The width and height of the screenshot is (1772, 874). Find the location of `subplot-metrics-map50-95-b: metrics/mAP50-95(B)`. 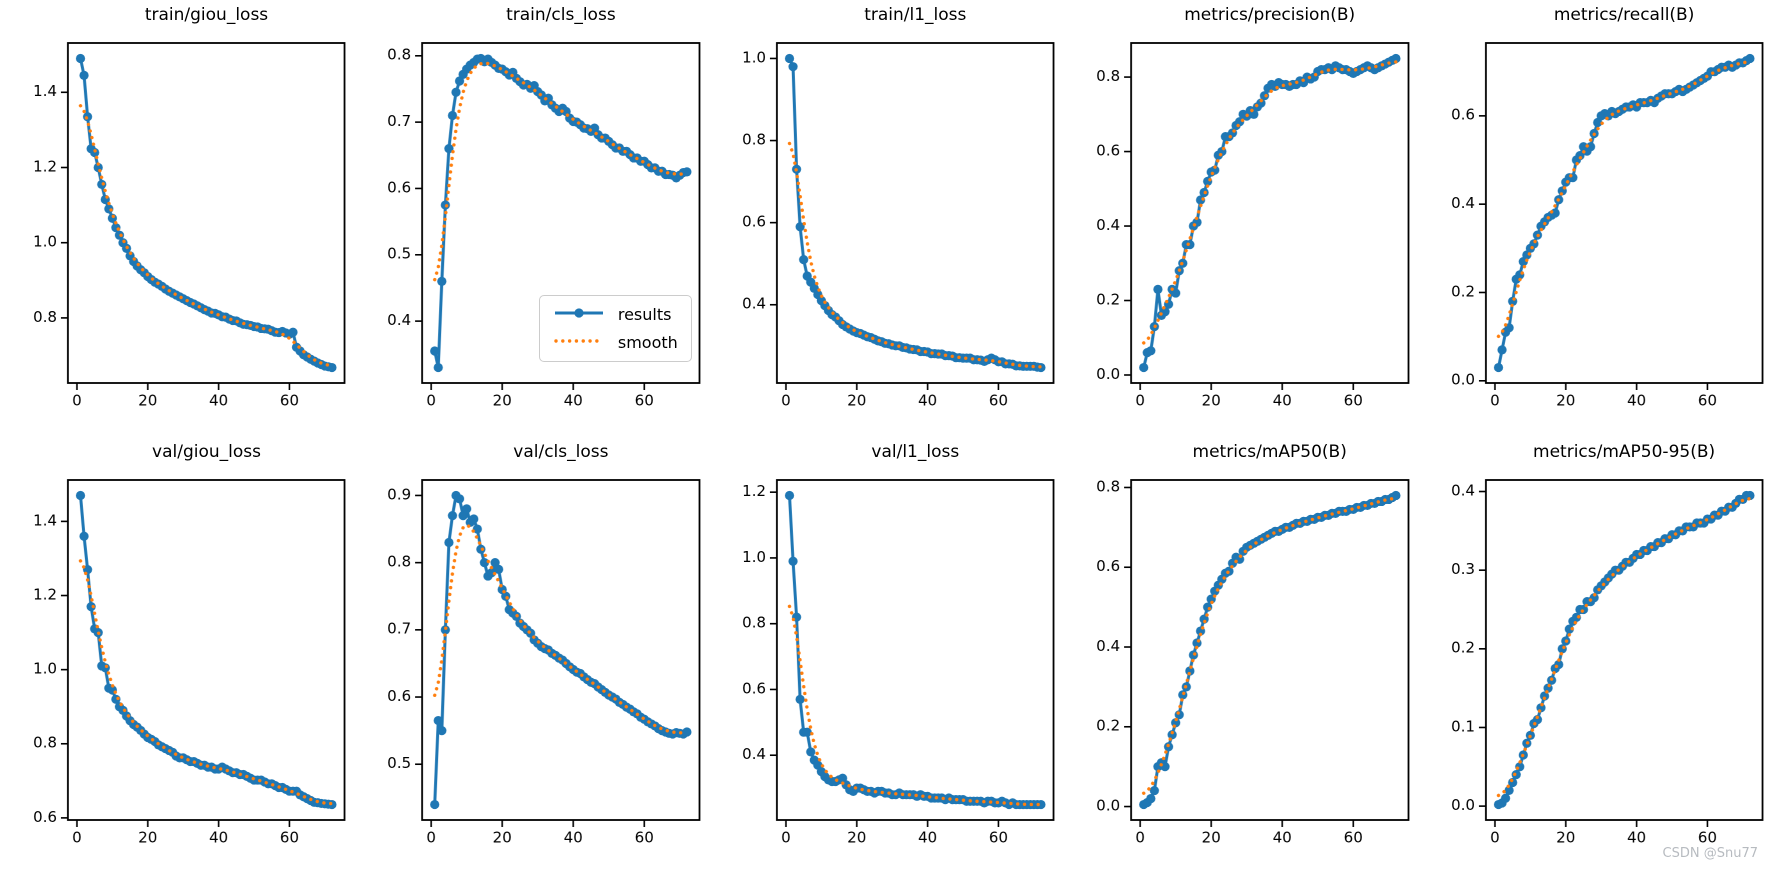

subplot-metrics-map50-95-b: metrics/mAP50-95(B) is located at coordinates (1594, 655).